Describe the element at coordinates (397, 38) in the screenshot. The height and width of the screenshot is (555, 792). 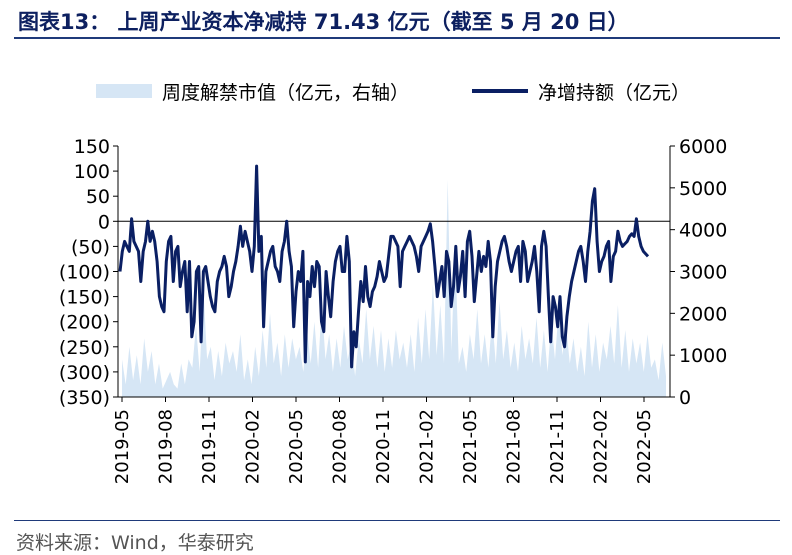
I see `title-divider` at that location.